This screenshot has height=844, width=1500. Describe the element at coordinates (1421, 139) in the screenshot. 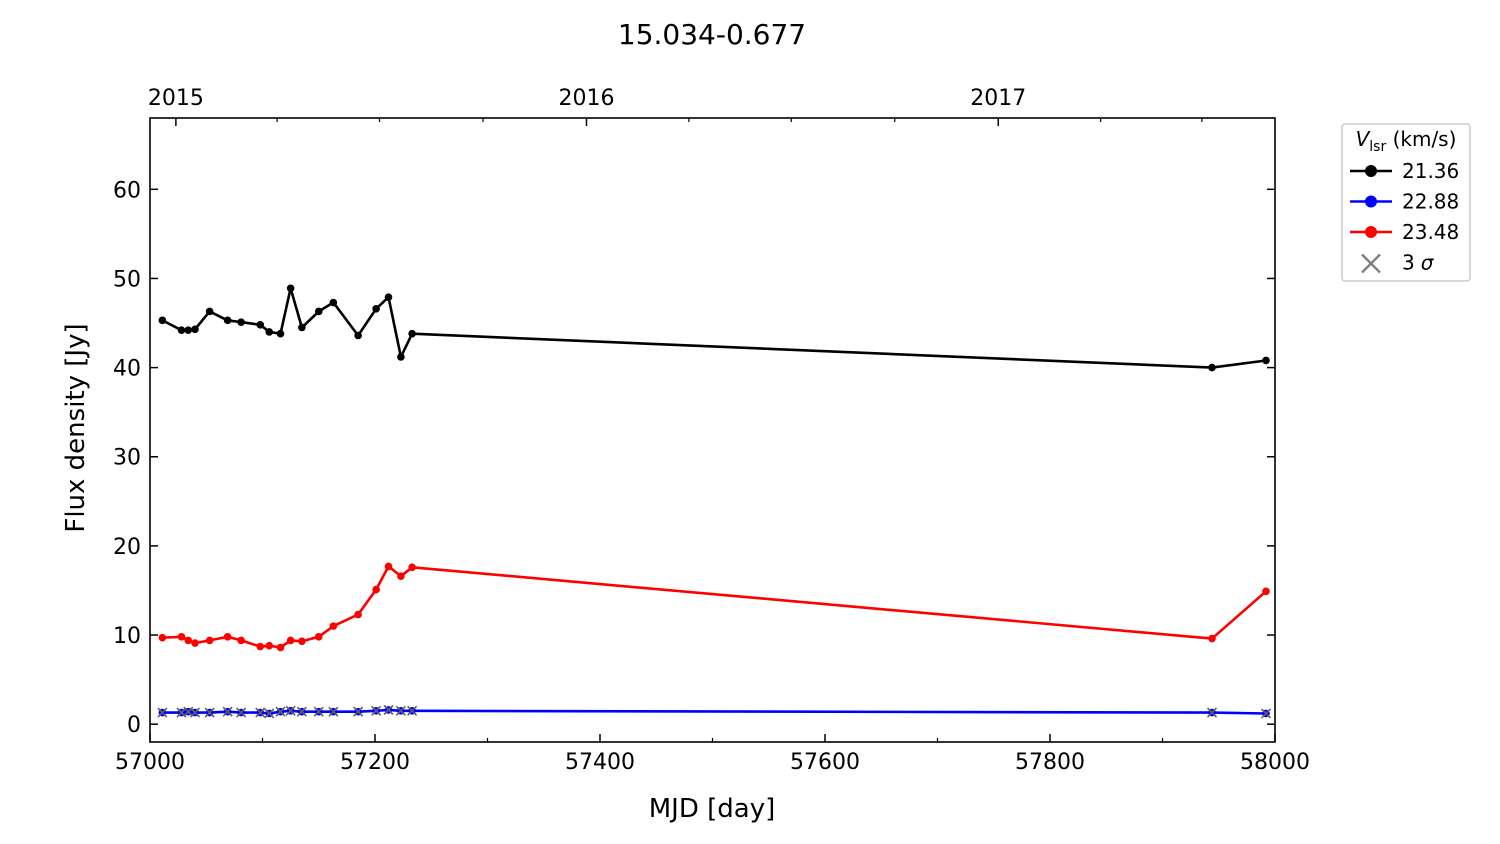

I see `legend-title-unit: (km/s)` at that location.